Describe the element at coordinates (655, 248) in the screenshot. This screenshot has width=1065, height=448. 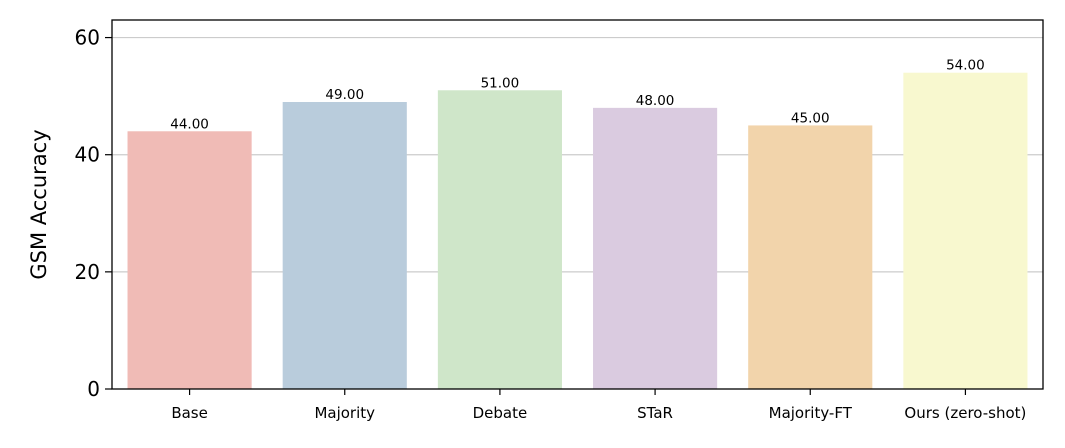
I see `bar-star` at that location.